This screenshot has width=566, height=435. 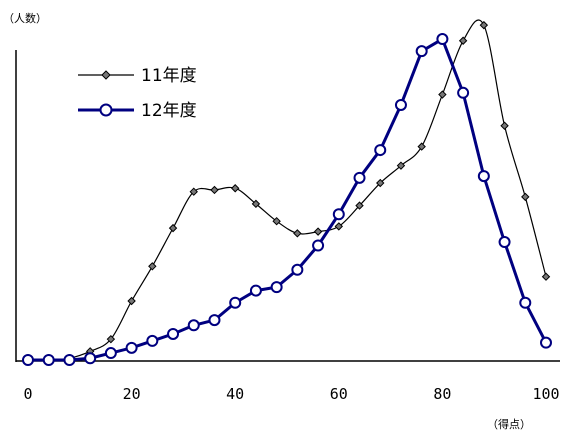 What do you see at coordinates (509, 424) in the screenshot?
I see `x-axis-unit-label: （得点）` at bounding box center [509, 424].